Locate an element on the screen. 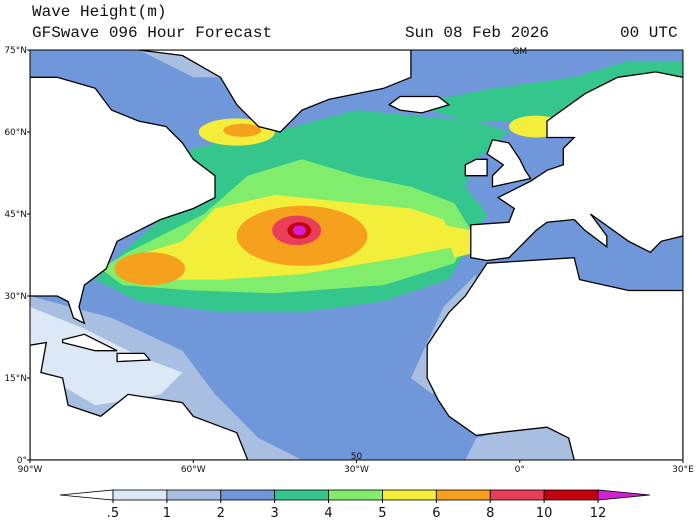  annotation: GM is located at coordinates (519, 52).